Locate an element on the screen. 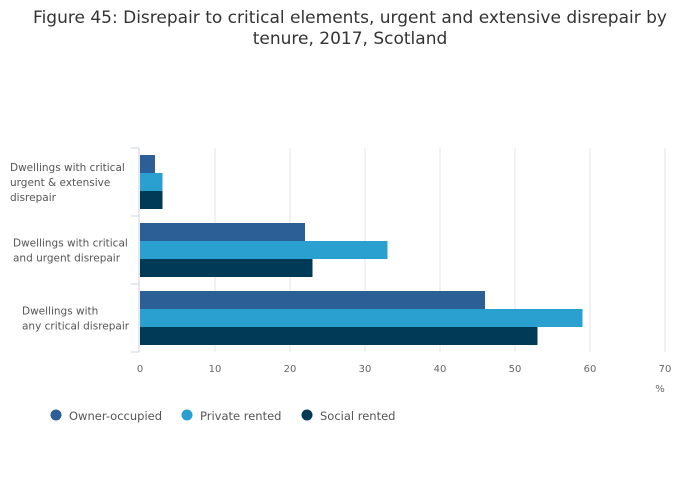 Image resolution: width=700 pixels, height=502 pixels. legend-label: Owner-occupied is located at coordinates (115, 416).